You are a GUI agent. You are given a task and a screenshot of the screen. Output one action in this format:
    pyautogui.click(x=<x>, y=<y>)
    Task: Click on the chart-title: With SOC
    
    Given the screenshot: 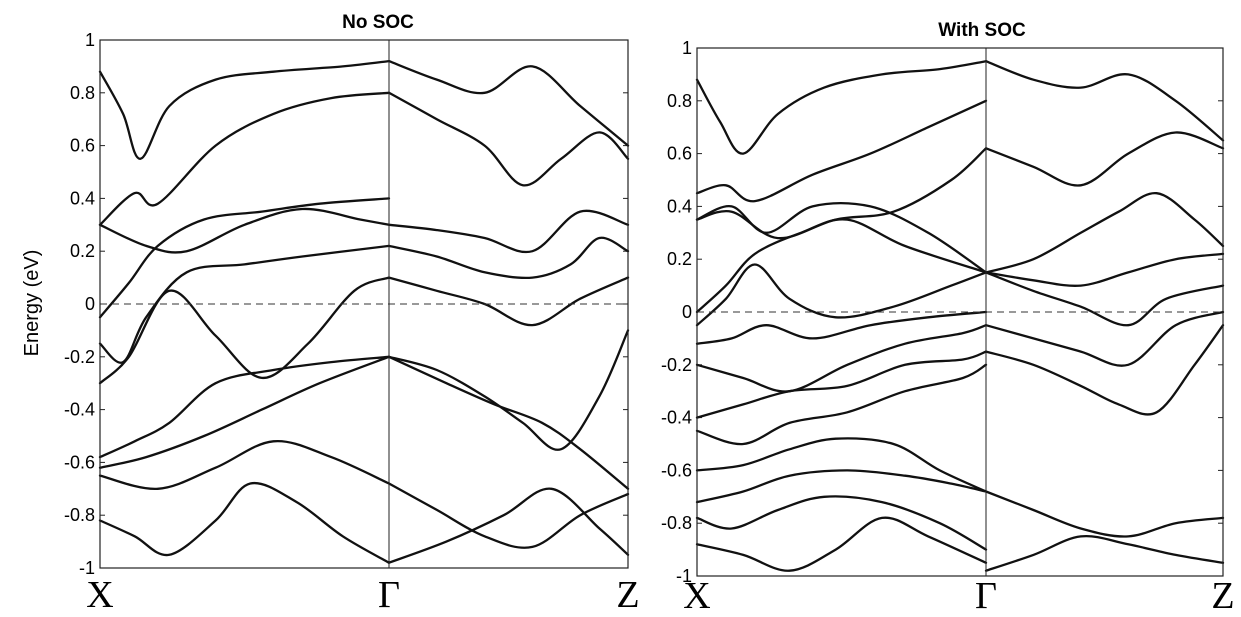 What is the action you would take?
    pyautogui.click(x=982, y=30)
    